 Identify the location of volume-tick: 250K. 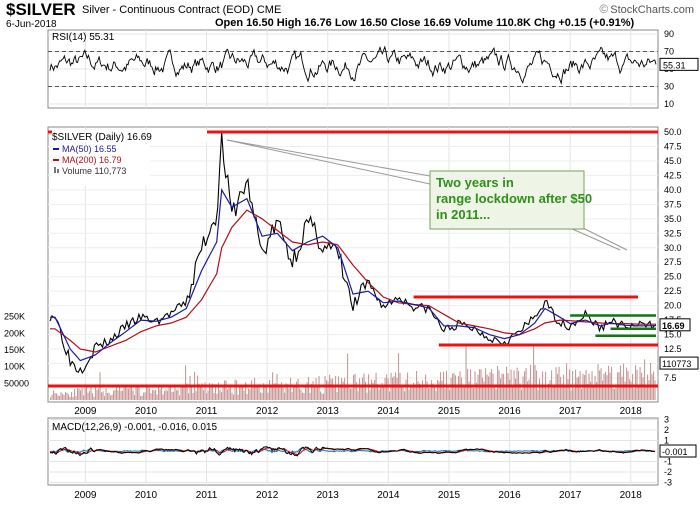
(14, 317).